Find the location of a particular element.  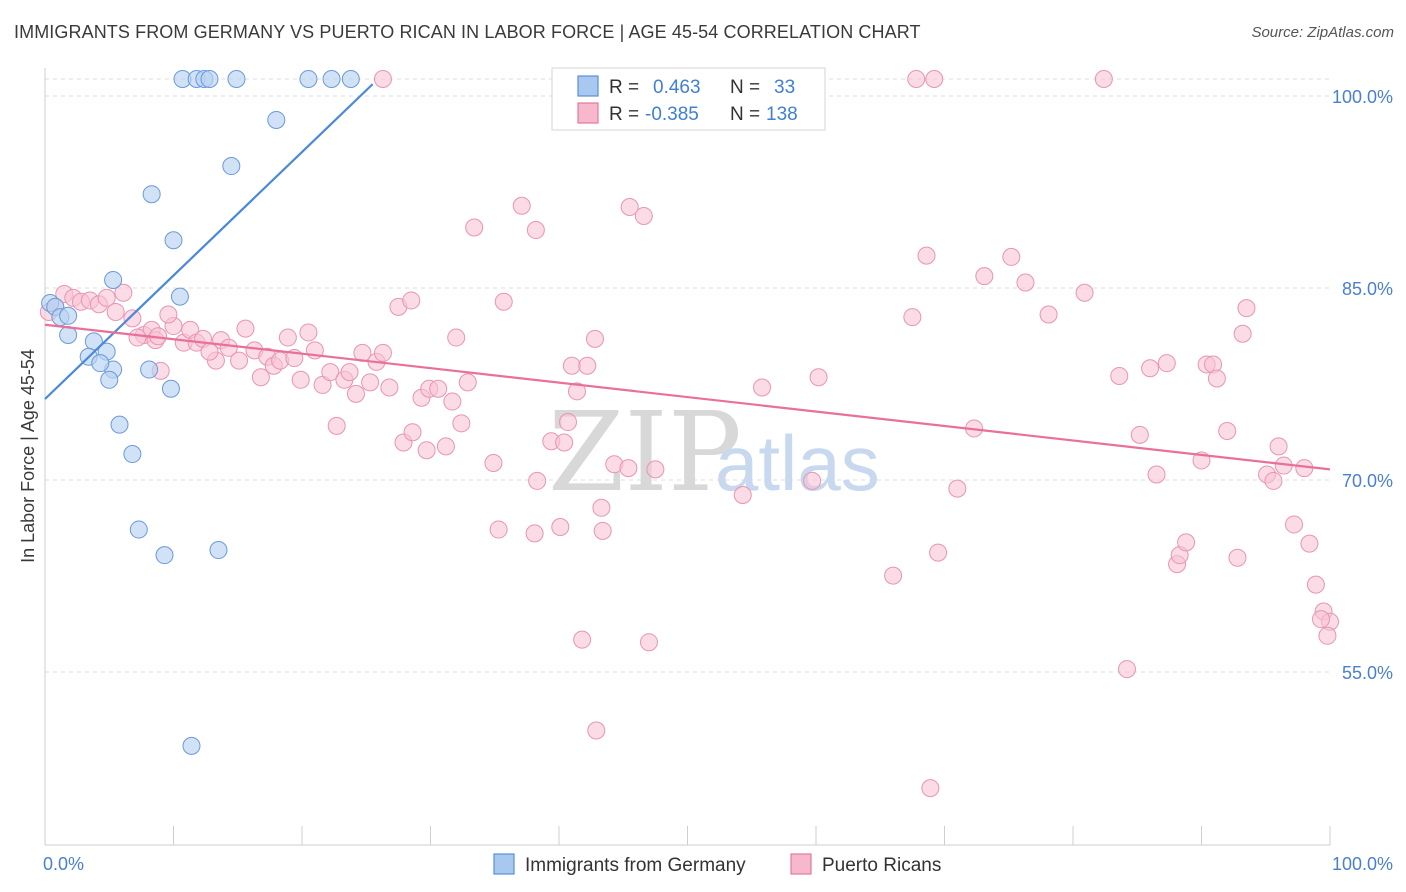

legend-n-label-germany: N = is located at coordinates (745, 87).